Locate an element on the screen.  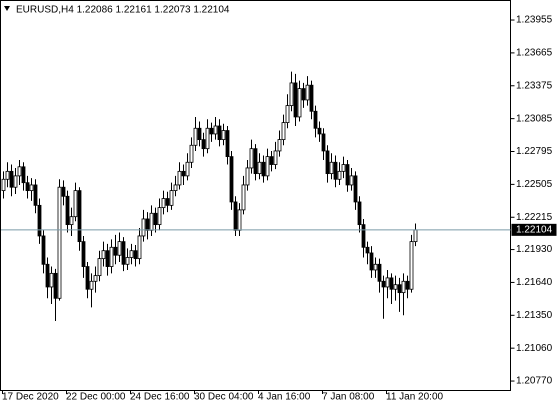
x-tick-label: 30 Dec 04:00 is located at coordinates (224, 397).